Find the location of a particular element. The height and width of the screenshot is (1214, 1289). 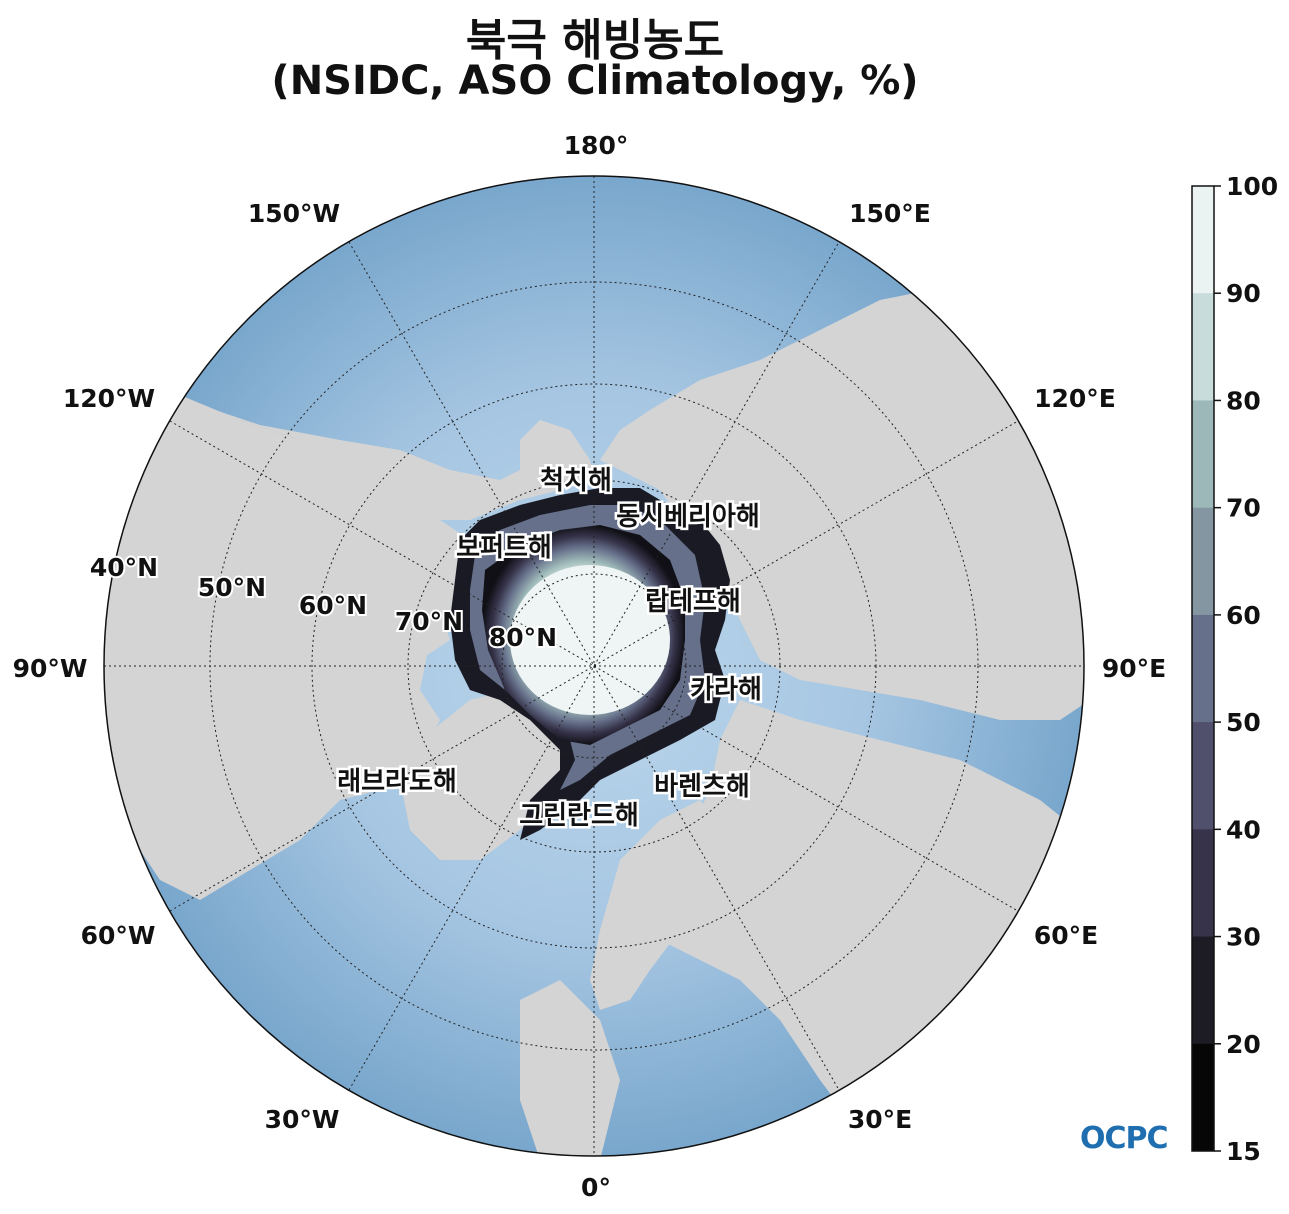

lon-label-150w: 150°W is located at coordinates (294, 213).